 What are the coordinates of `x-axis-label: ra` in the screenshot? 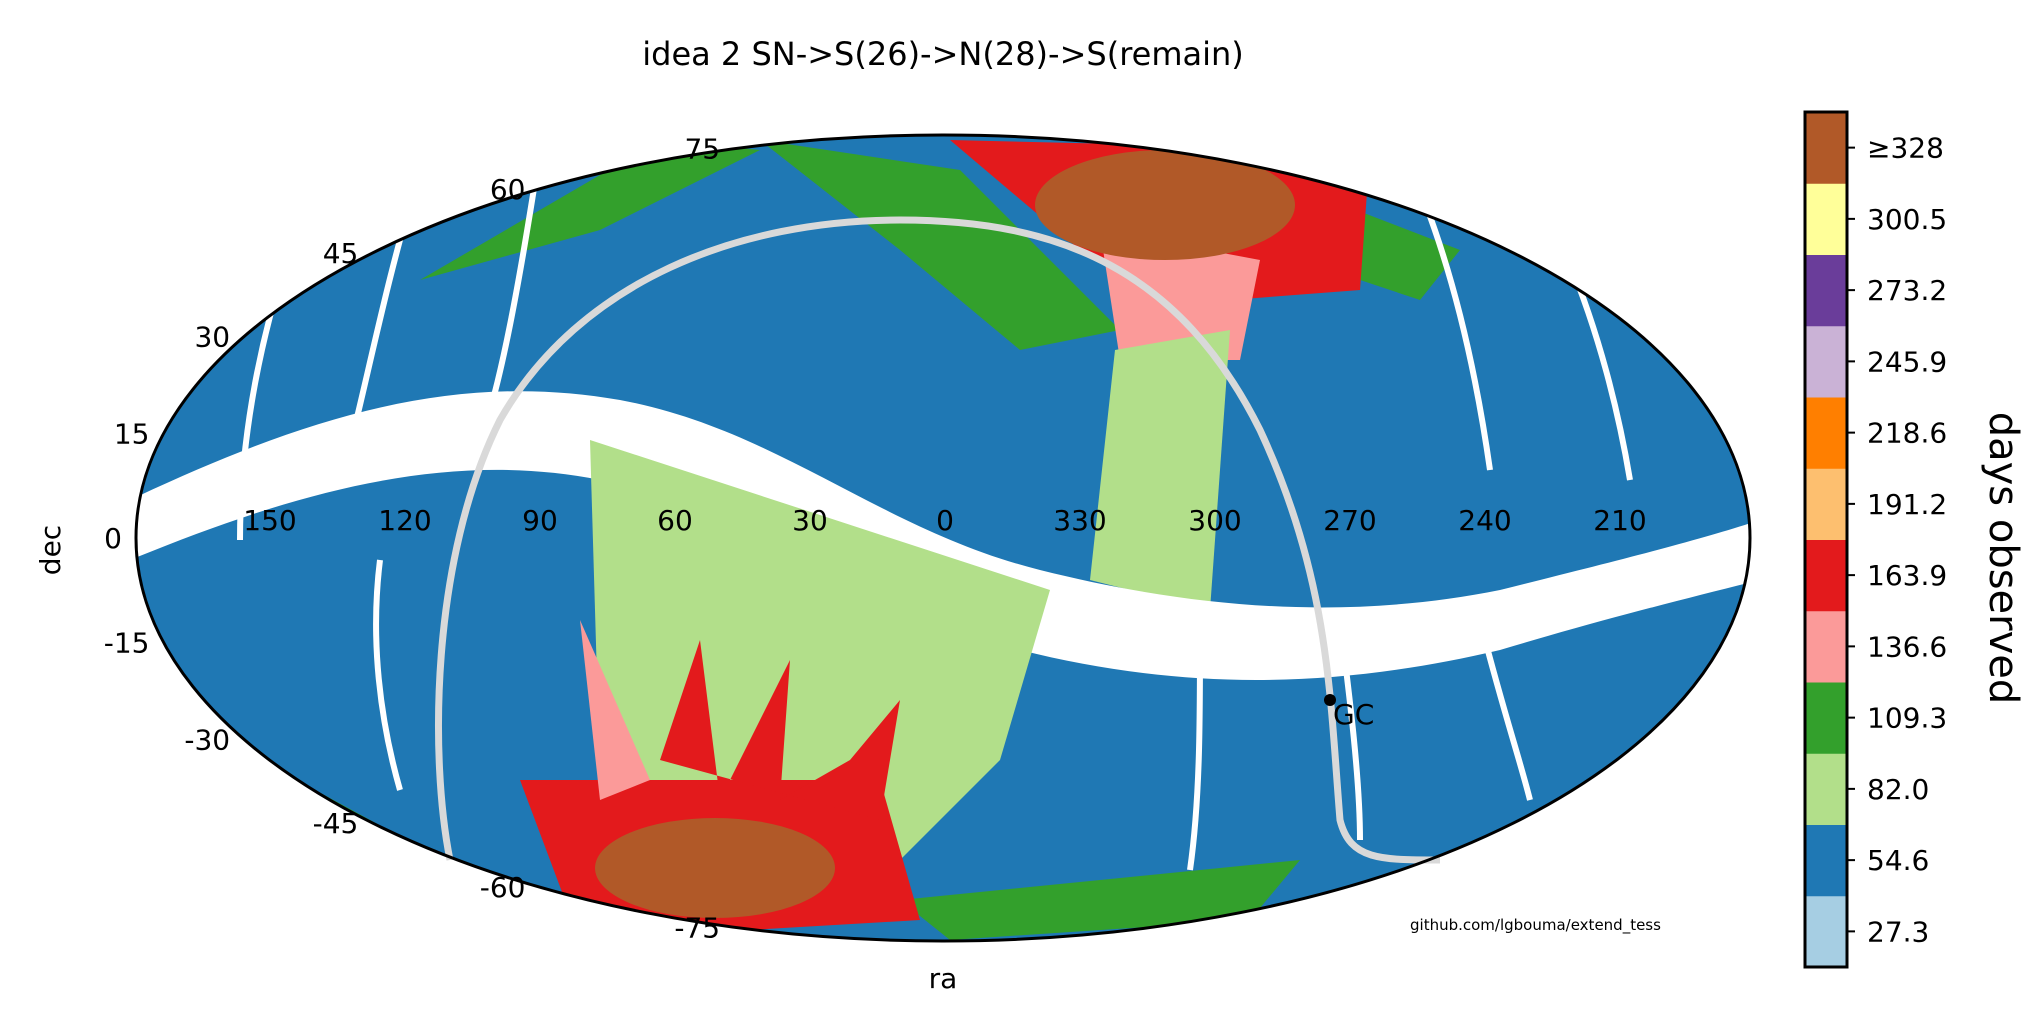 It's located at (943, 978).